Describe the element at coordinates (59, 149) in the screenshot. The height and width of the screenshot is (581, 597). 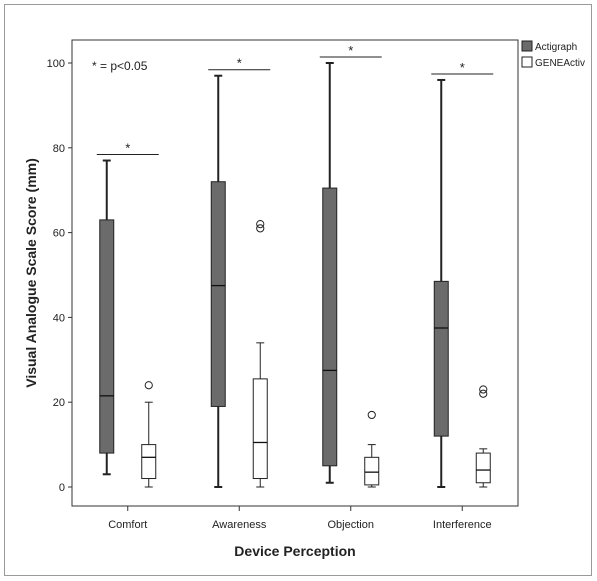
I see `y-tick-label: 80` at that location.